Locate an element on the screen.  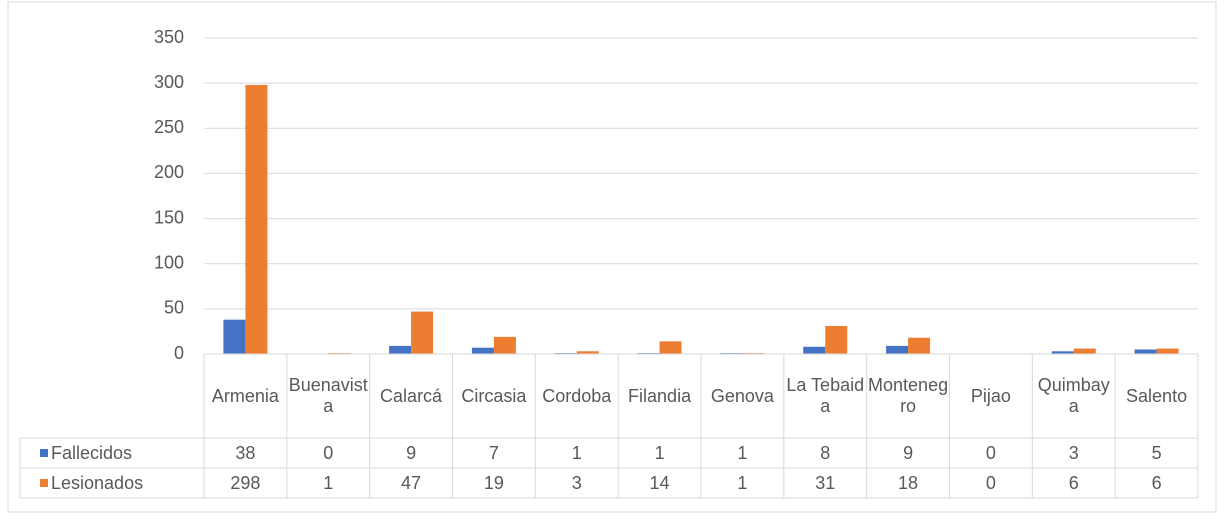
y-tick-label: 250 is located at coordinates (169, 127).